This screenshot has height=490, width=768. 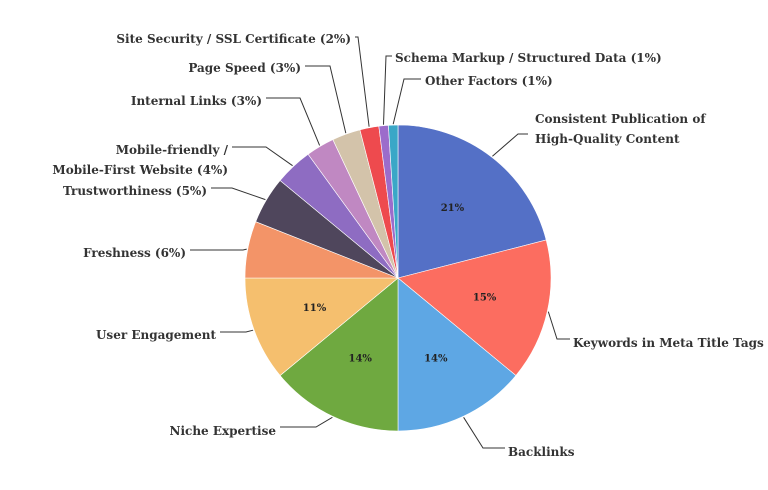 What do you see at coordinates (387, 90) in the screenshot?
I see `leader-line-schema-markup-structured-data` at bounding box center [387, 90].